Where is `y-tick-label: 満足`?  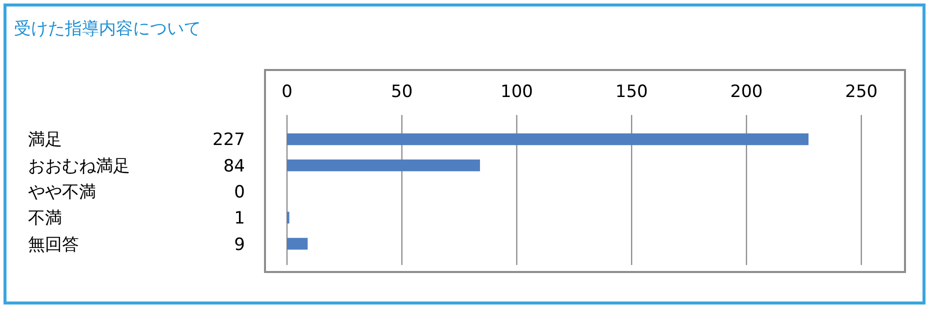 y-tick-label: 満足 is located at coordinates (45, 140).